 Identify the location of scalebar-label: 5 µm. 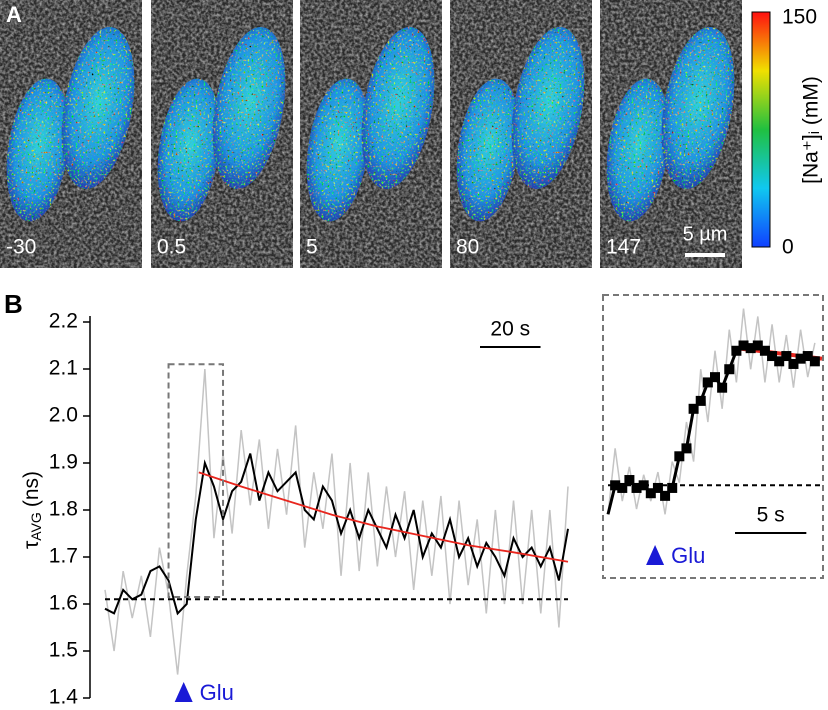
(705, 234).